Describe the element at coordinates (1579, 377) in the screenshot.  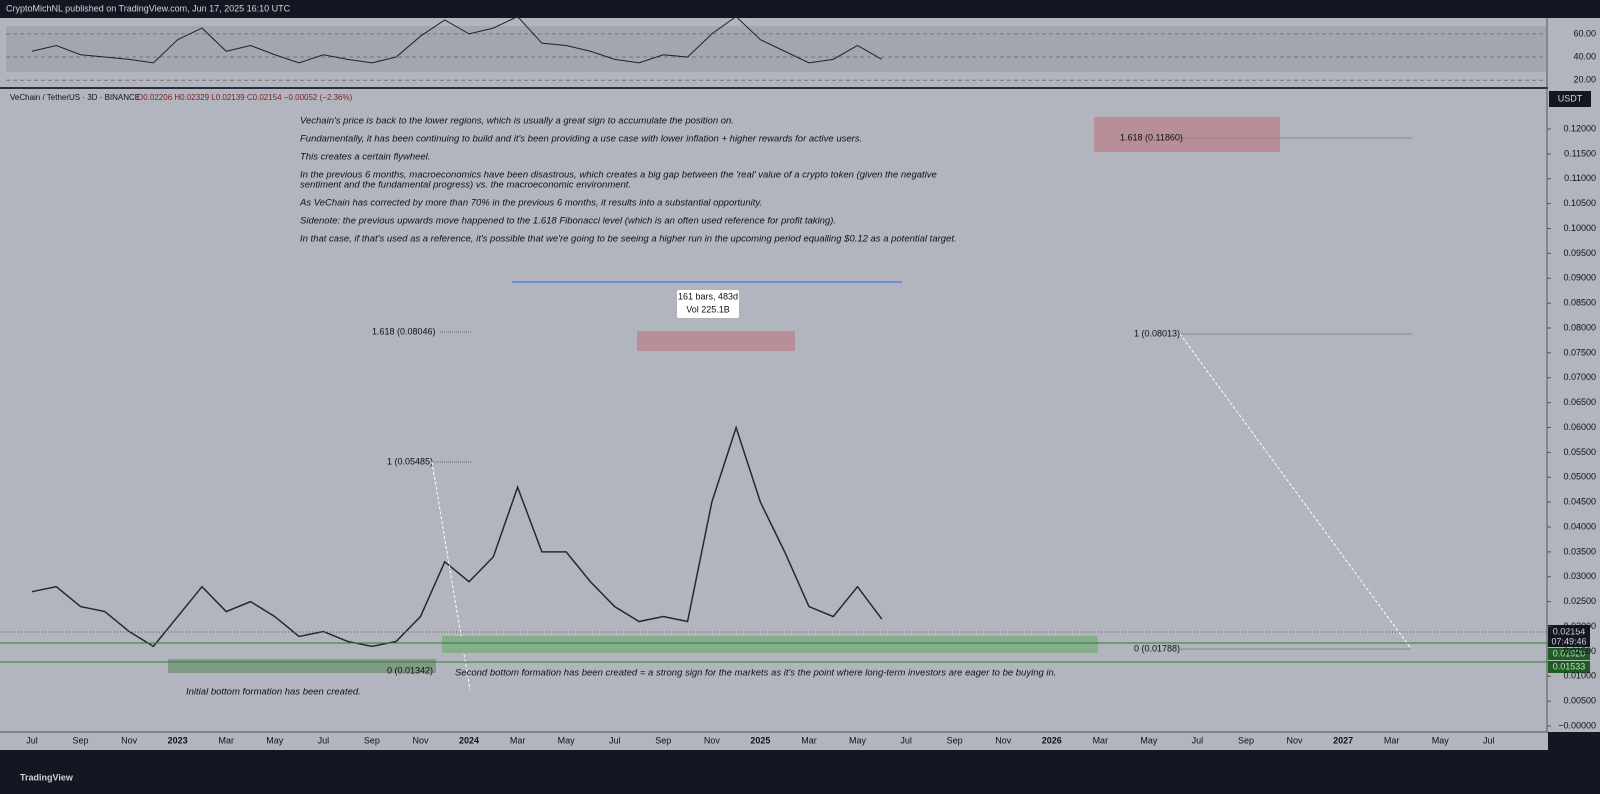
I see `y-tick-label: 0.07000` at that location.